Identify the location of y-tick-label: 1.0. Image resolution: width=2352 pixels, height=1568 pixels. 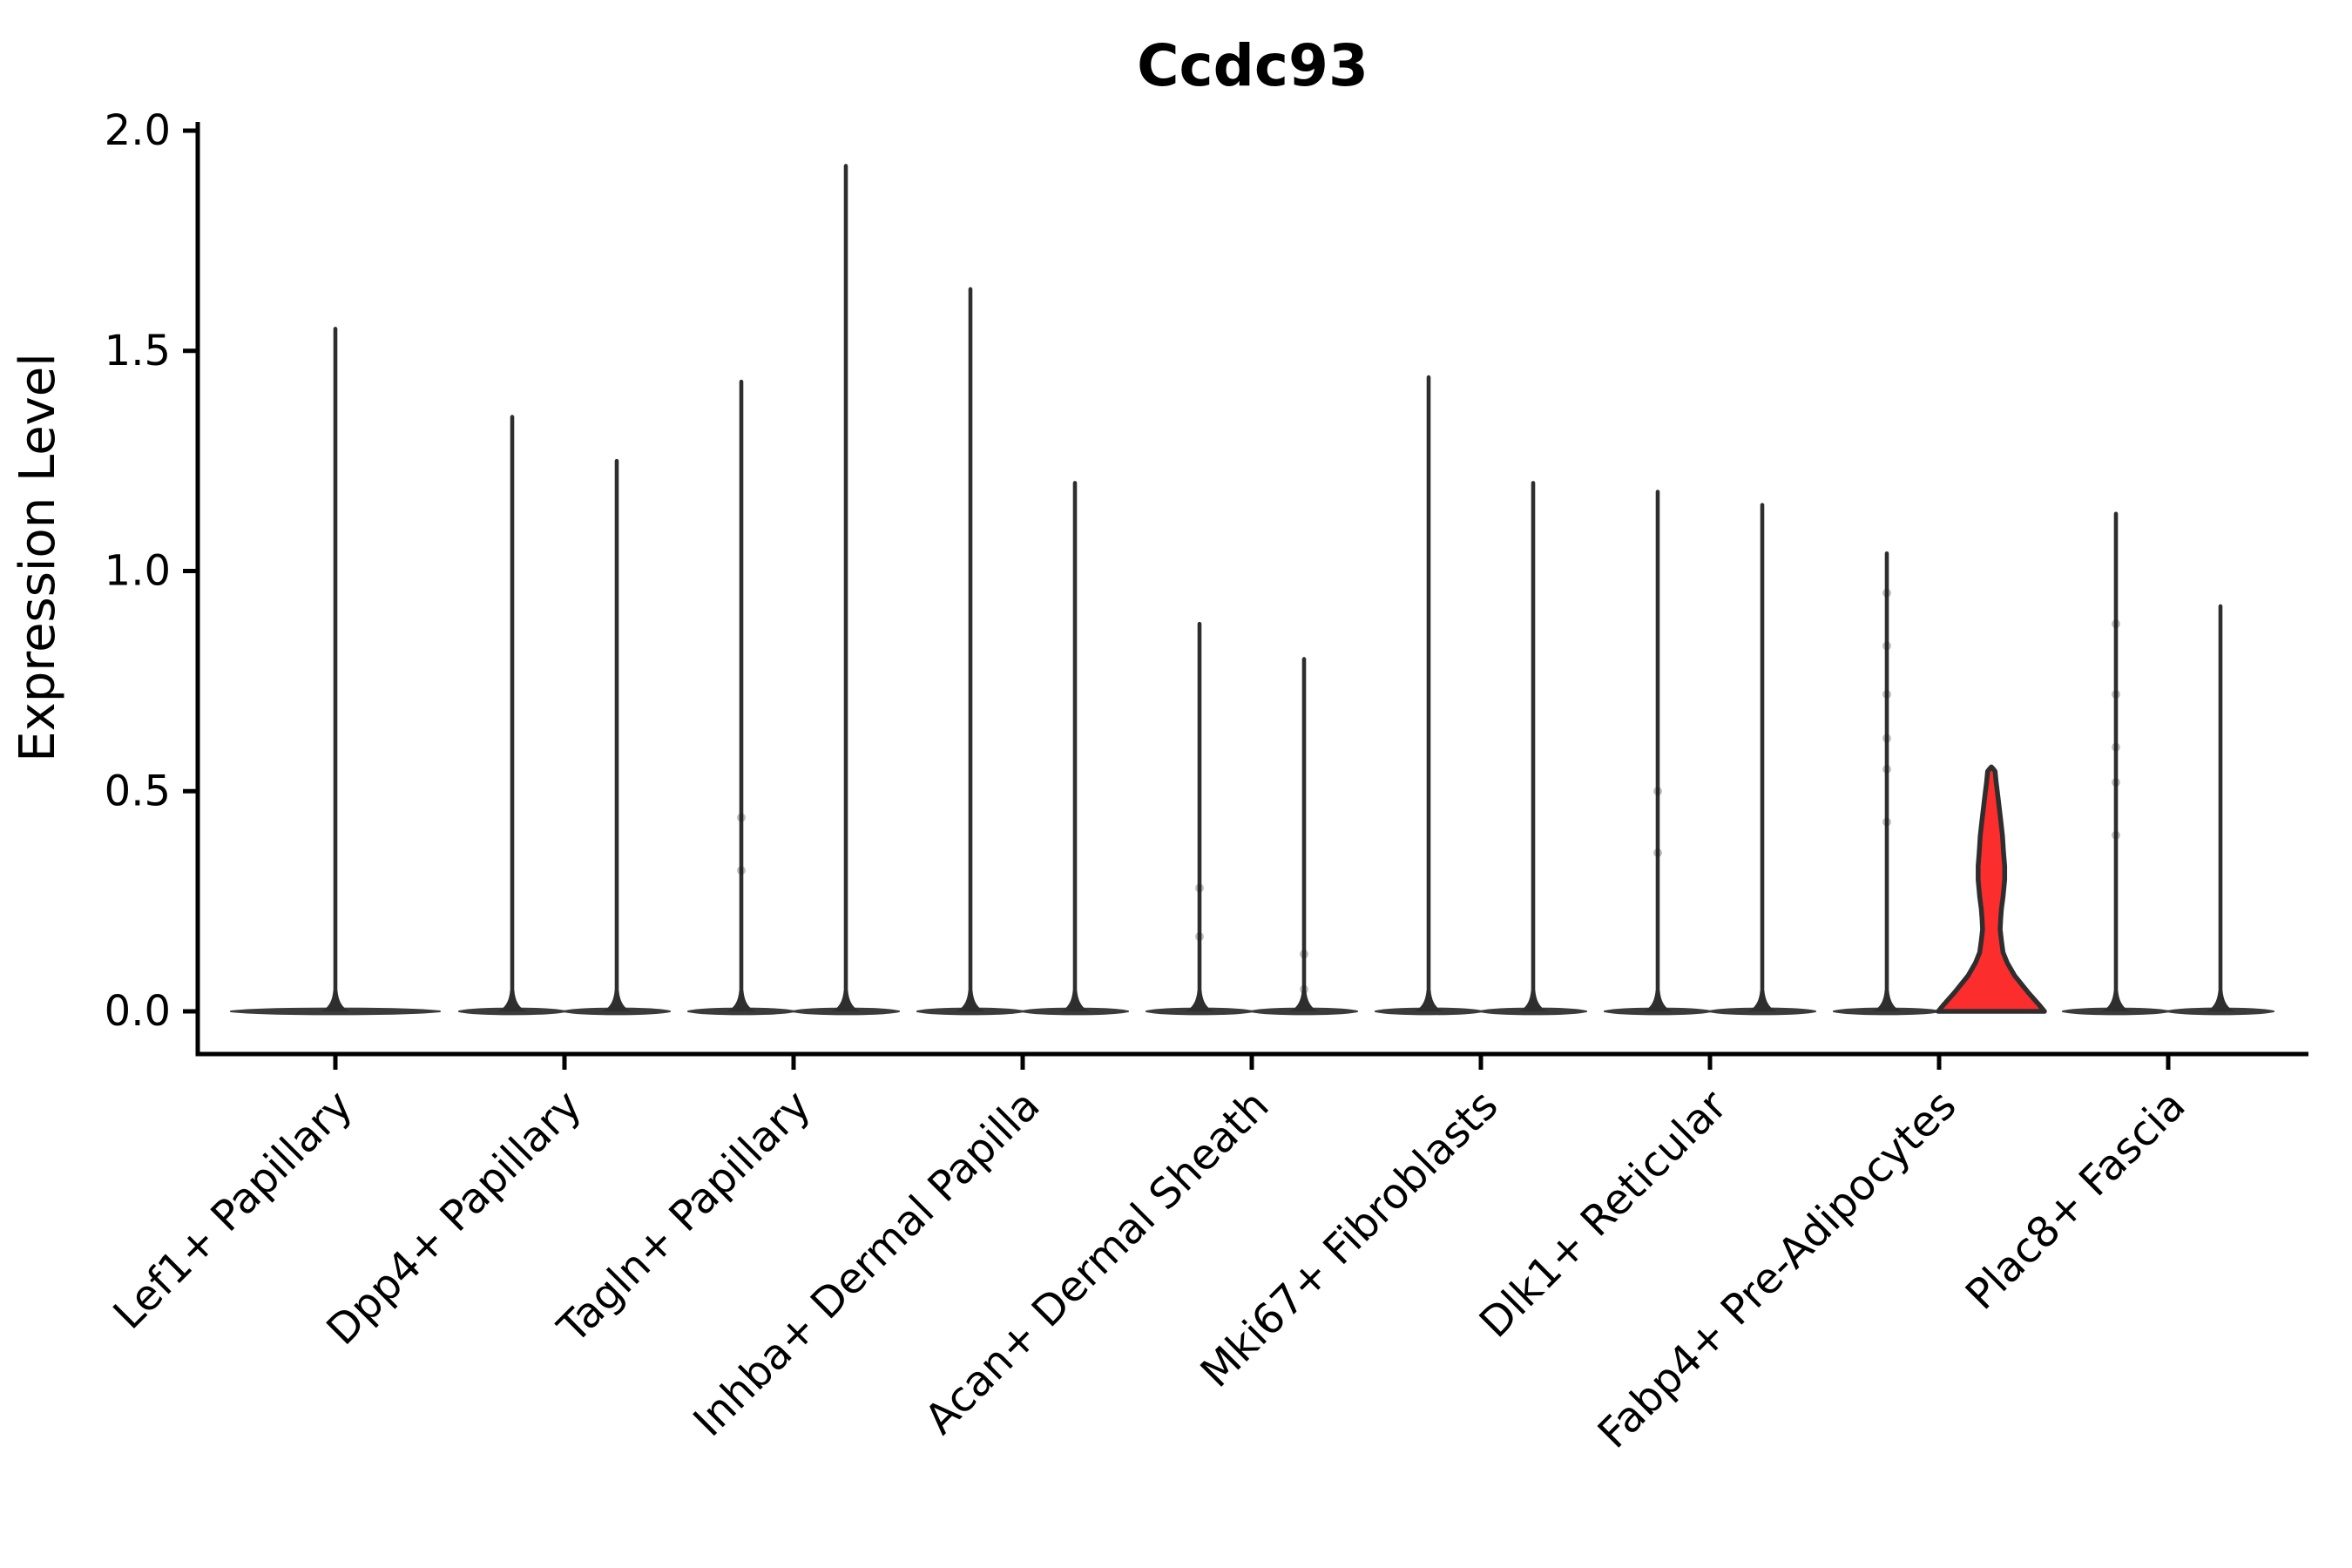
(138, 571).